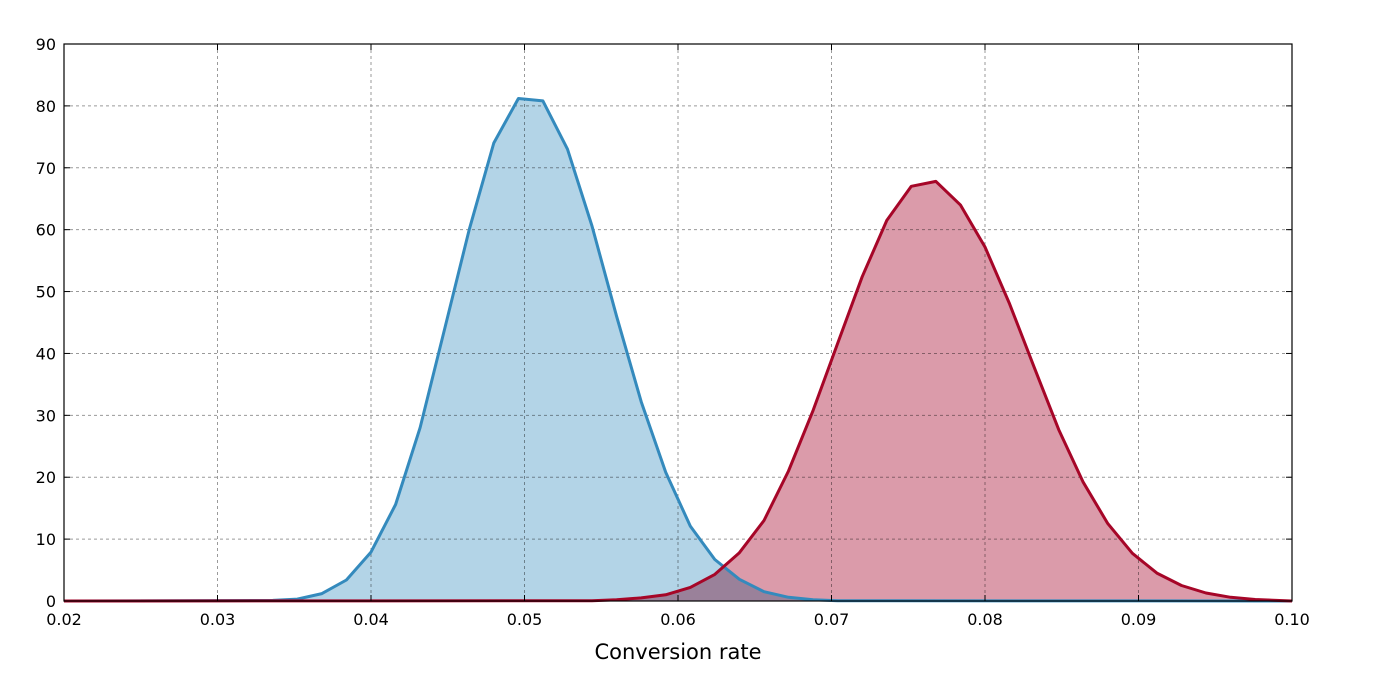 The image size is (1380, 688). What do you see at coordinates (46, 415) in the screenshot?
I see `y-tick-label: 30` at bounding box center [46, 415].